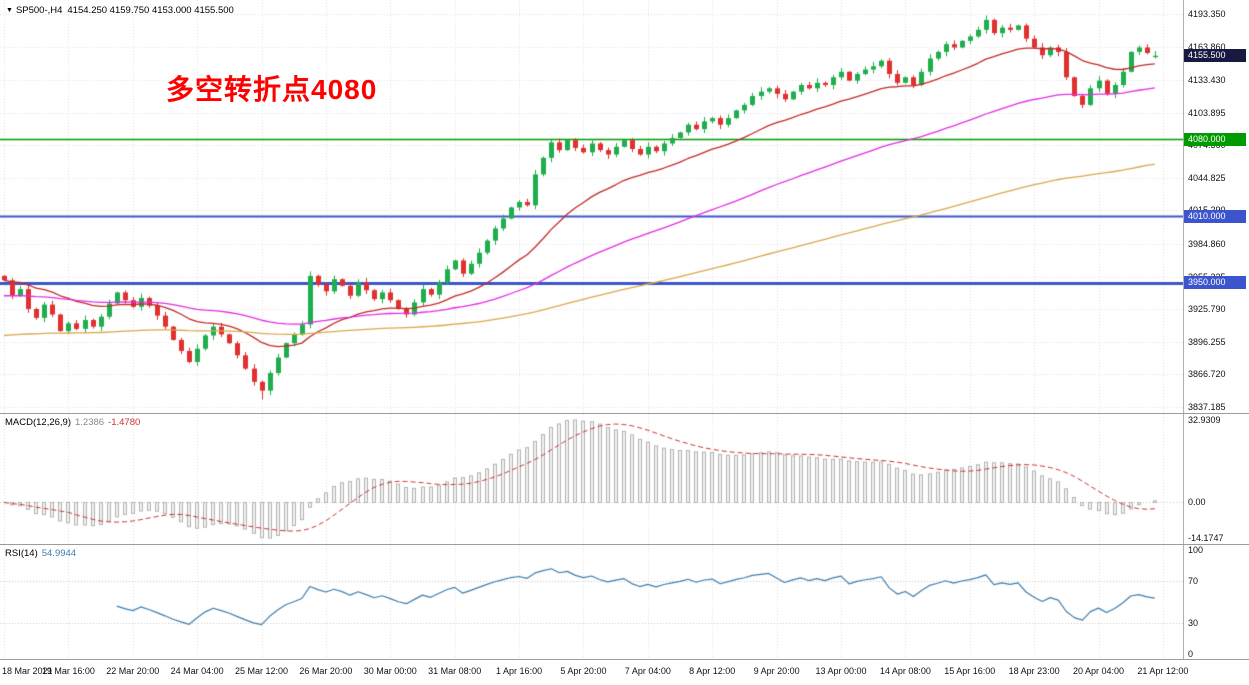 The height and width of the screenshot is (685, 1249). I want to click on rsi-axis-label: 30, so click(1193, 622).